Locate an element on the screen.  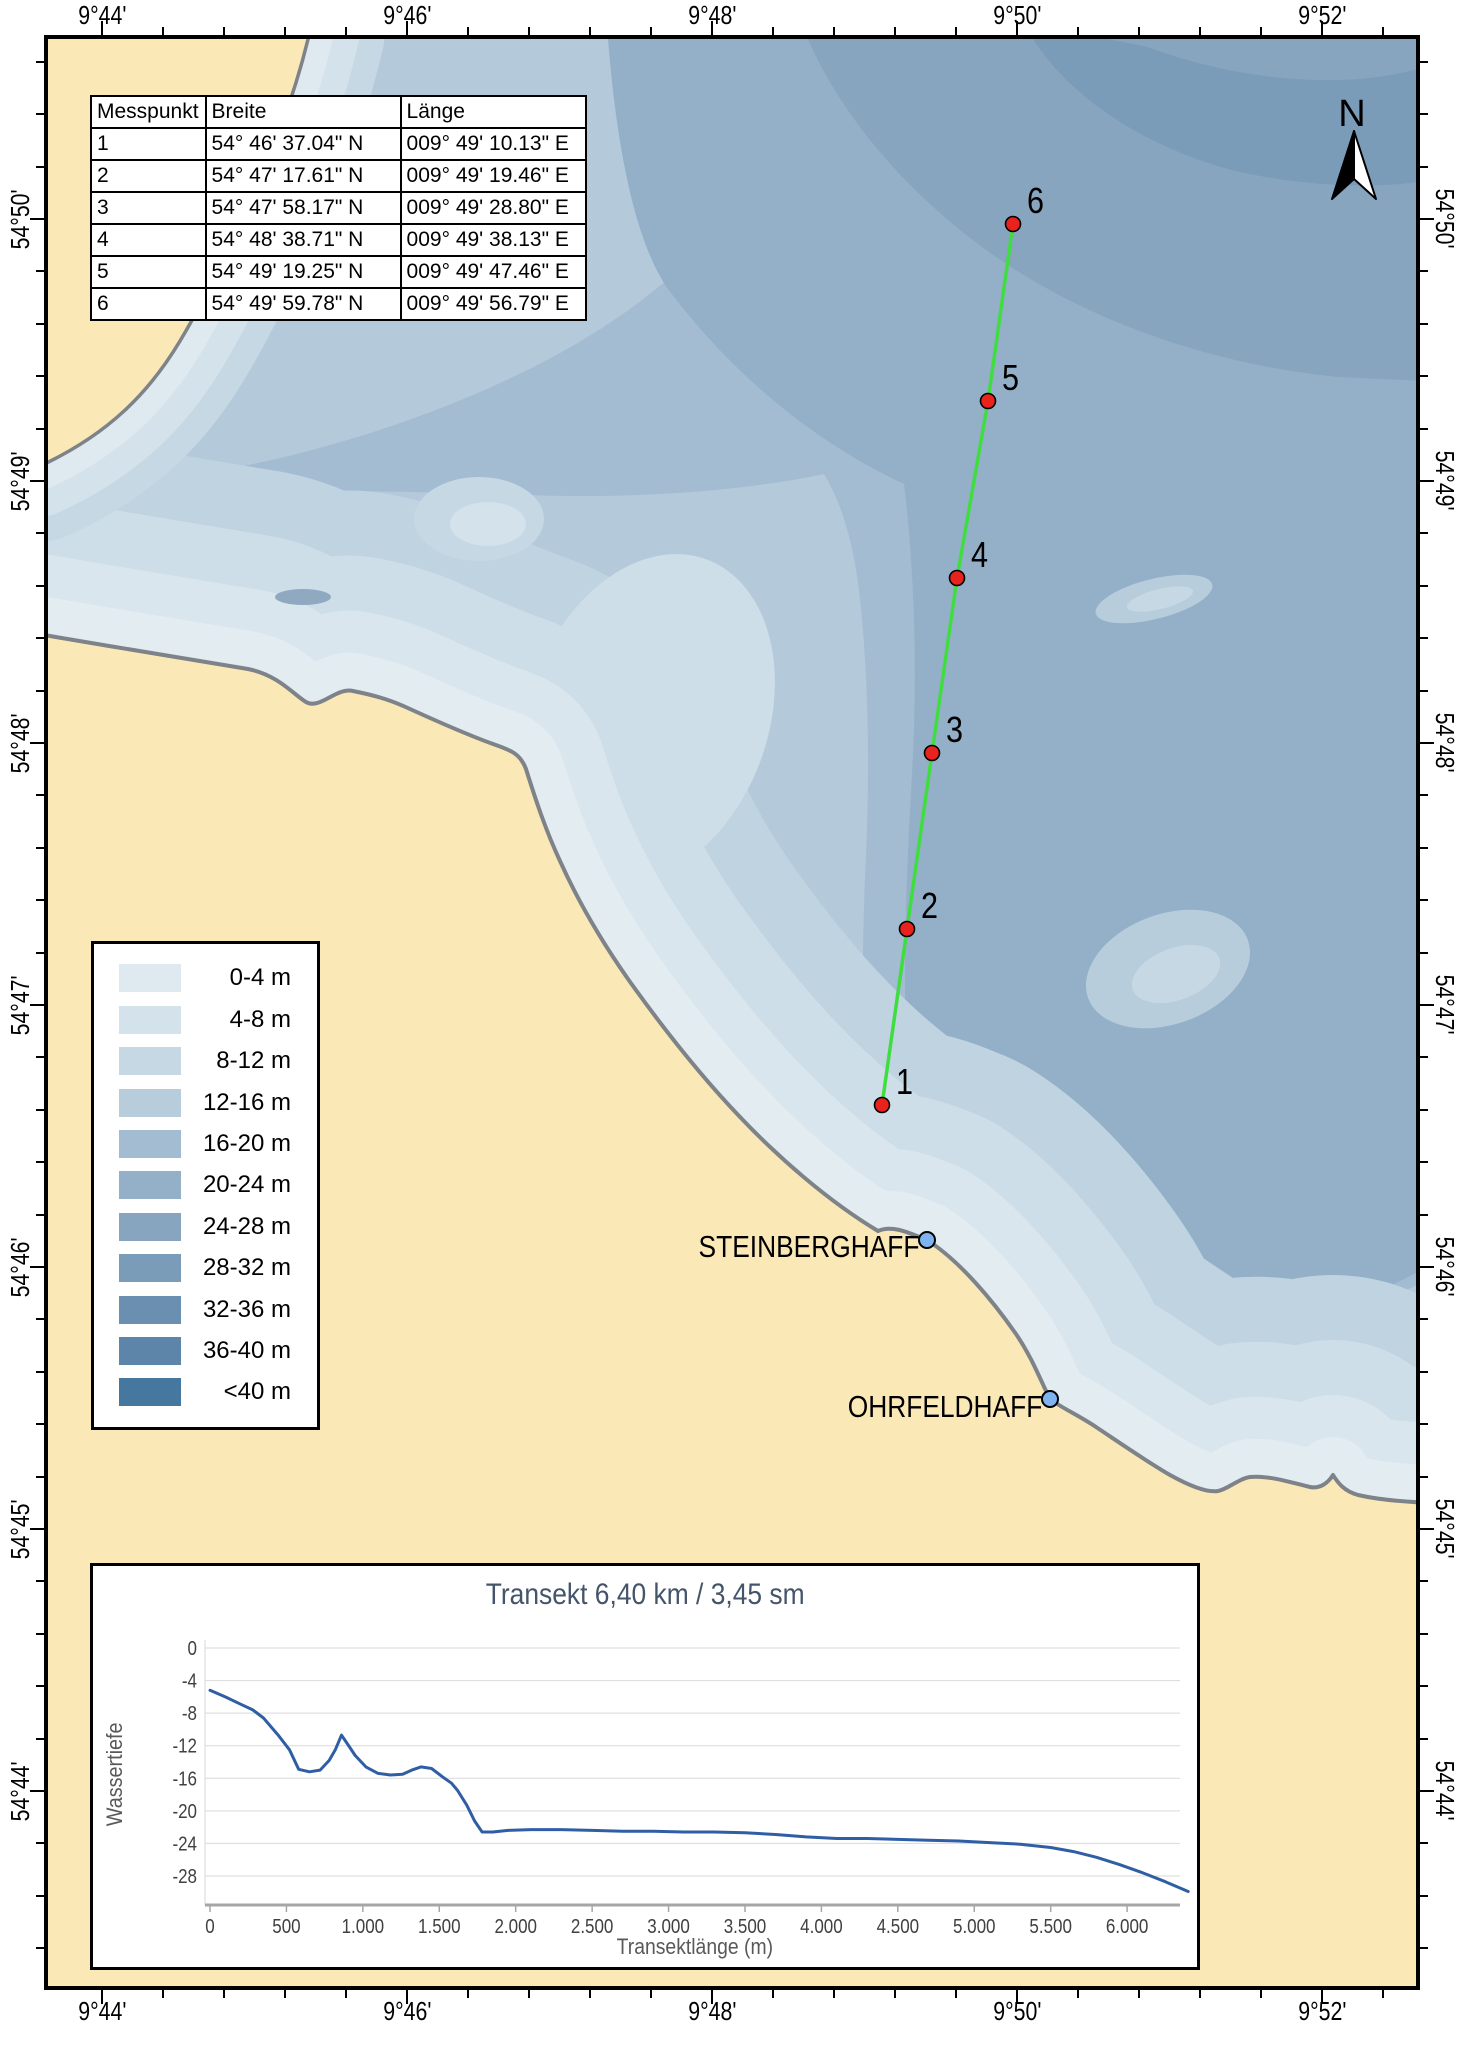
transect-line is located at coordinates (947, 664).